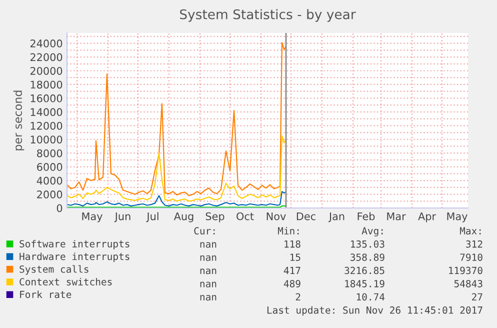 Image resolution: width=497 pixels, height=328 pixels. I want to click on y-tick-label: 4000, so click(49, 180).